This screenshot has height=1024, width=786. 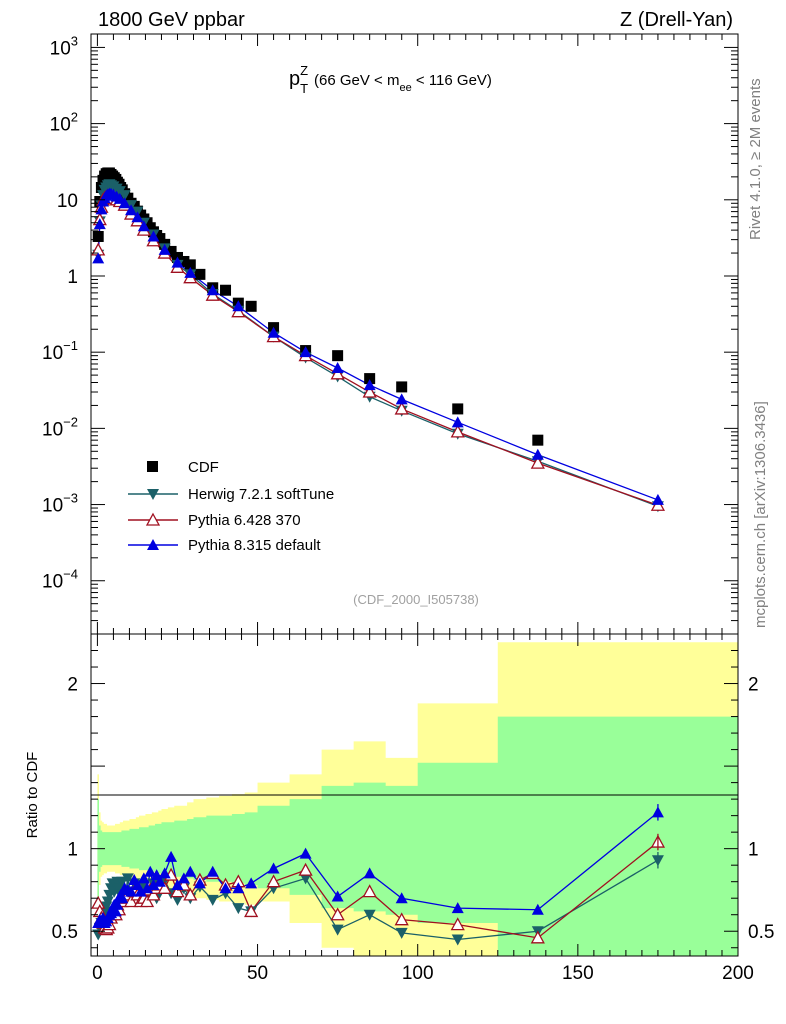 What do you see at coordinates (294, 79) in the screenshot?
I see `title-p: p` at bounding box center [294, 79].